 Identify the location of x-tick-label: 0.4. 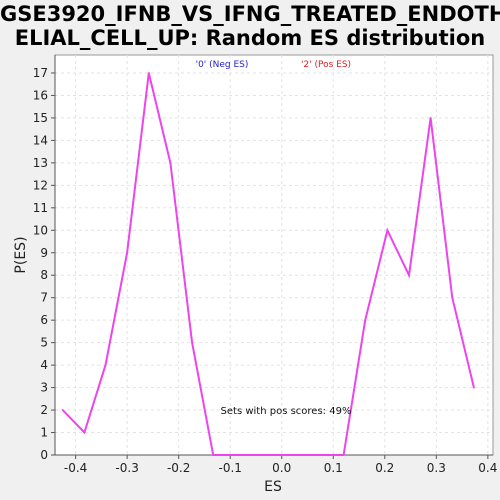
(487, 468).